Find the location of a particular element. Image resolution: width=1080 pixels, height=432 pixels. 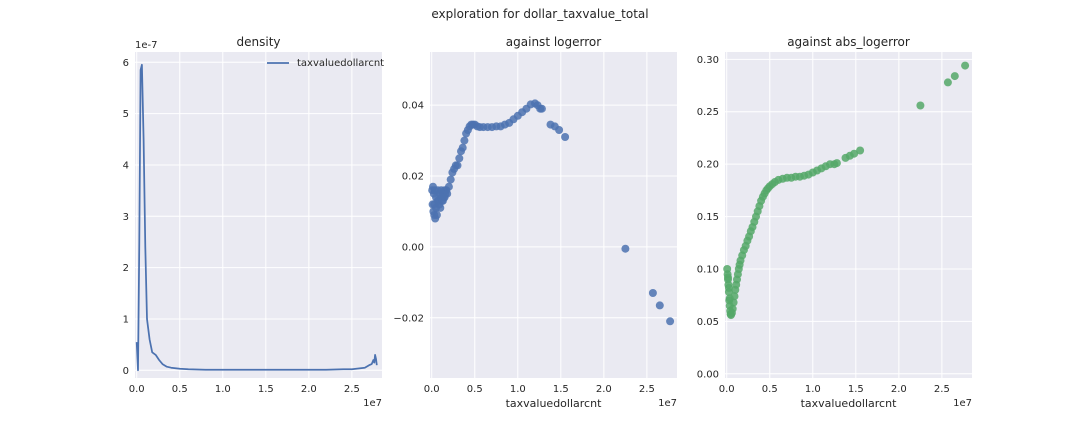

y-tick-label: 0 is located at coordinates (126, 371).